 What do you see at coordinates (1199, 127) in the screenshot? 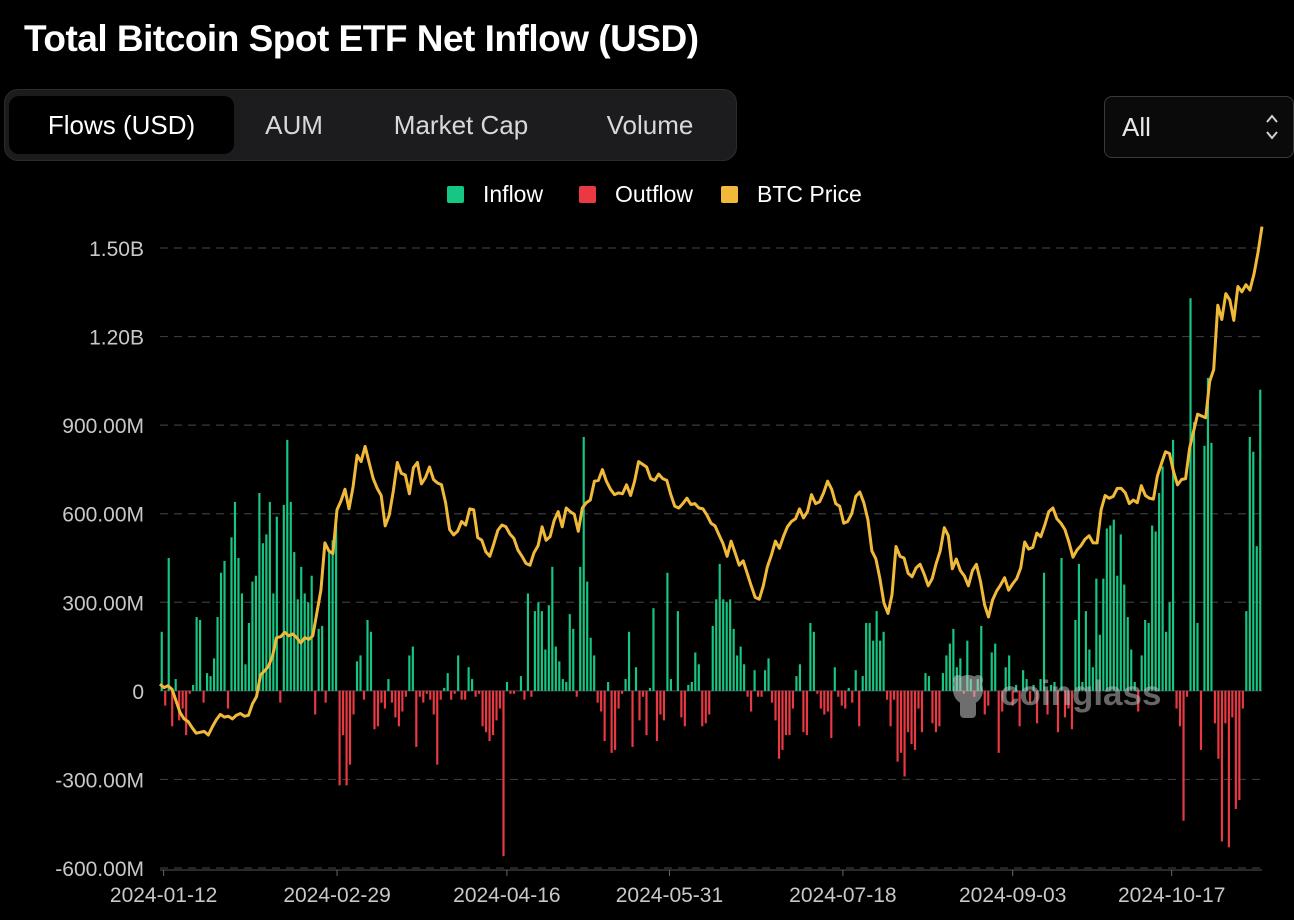
I see `time-range-select: All` at bounding box center [1199, 127].